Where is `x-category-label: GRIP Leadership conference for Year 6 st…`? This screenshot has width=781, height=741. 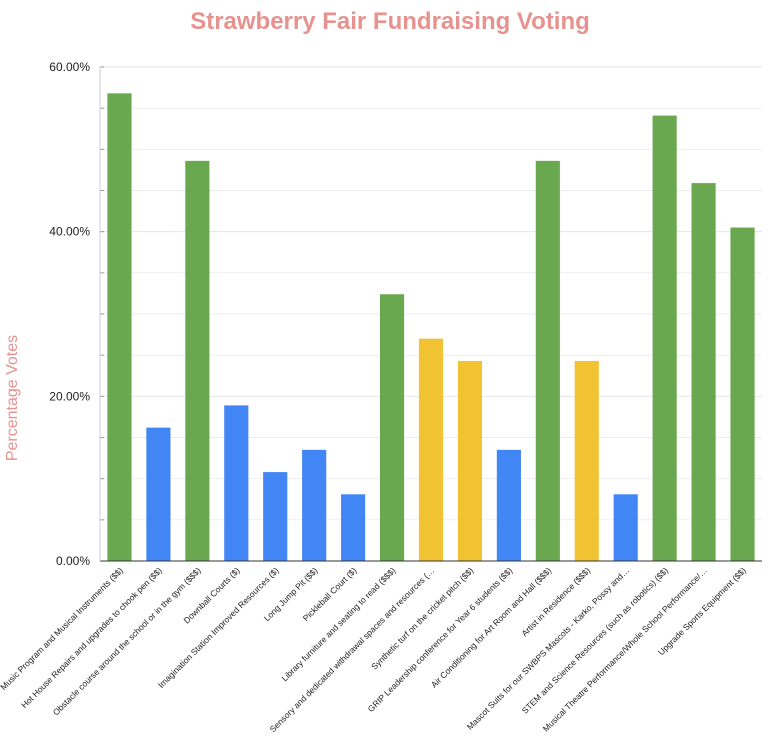
x-category-label: GRIP Leadership conference for Year 6 st… is located at coordinates (440, 639).